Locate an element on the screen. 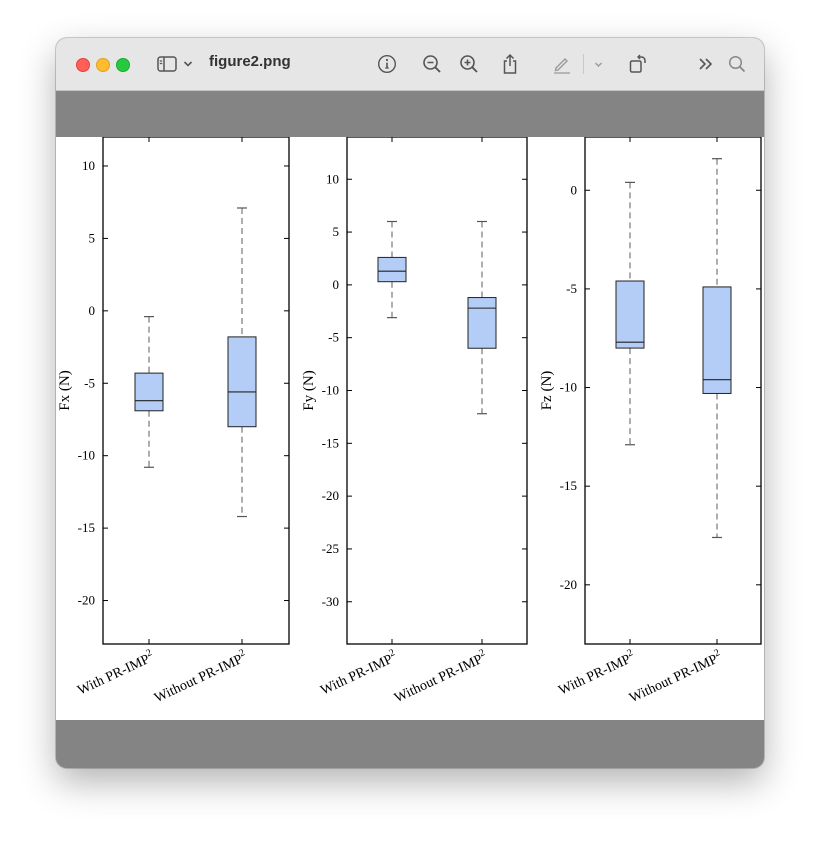 The image size is (820, 842). search-icon is located at coordinates (737, 64).